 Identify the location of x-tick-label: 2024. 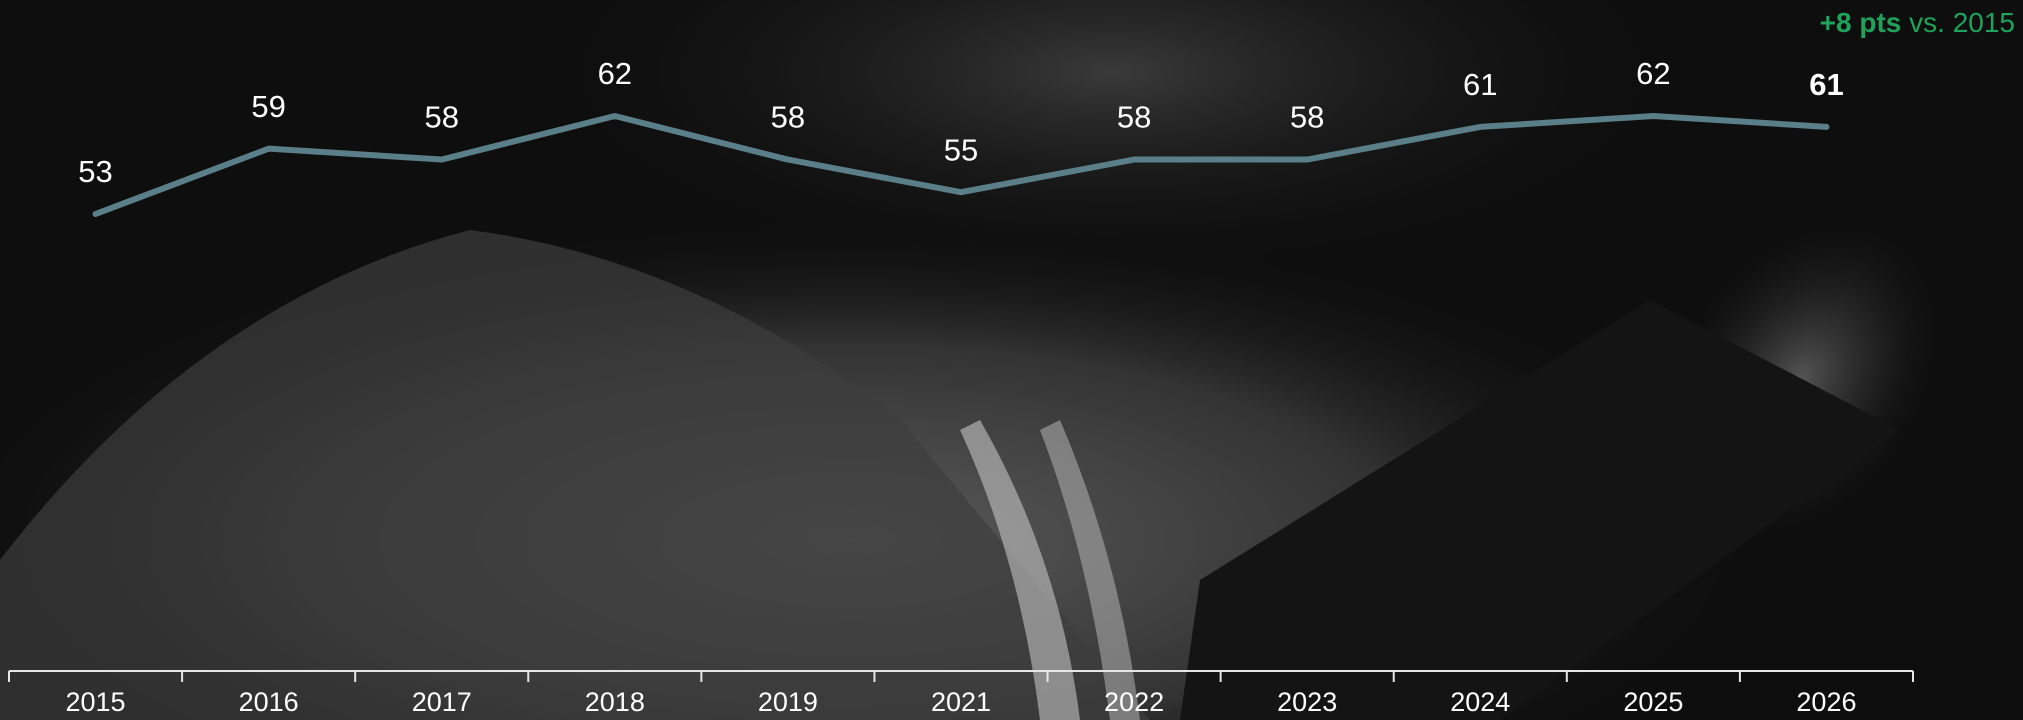
(1480, 702).